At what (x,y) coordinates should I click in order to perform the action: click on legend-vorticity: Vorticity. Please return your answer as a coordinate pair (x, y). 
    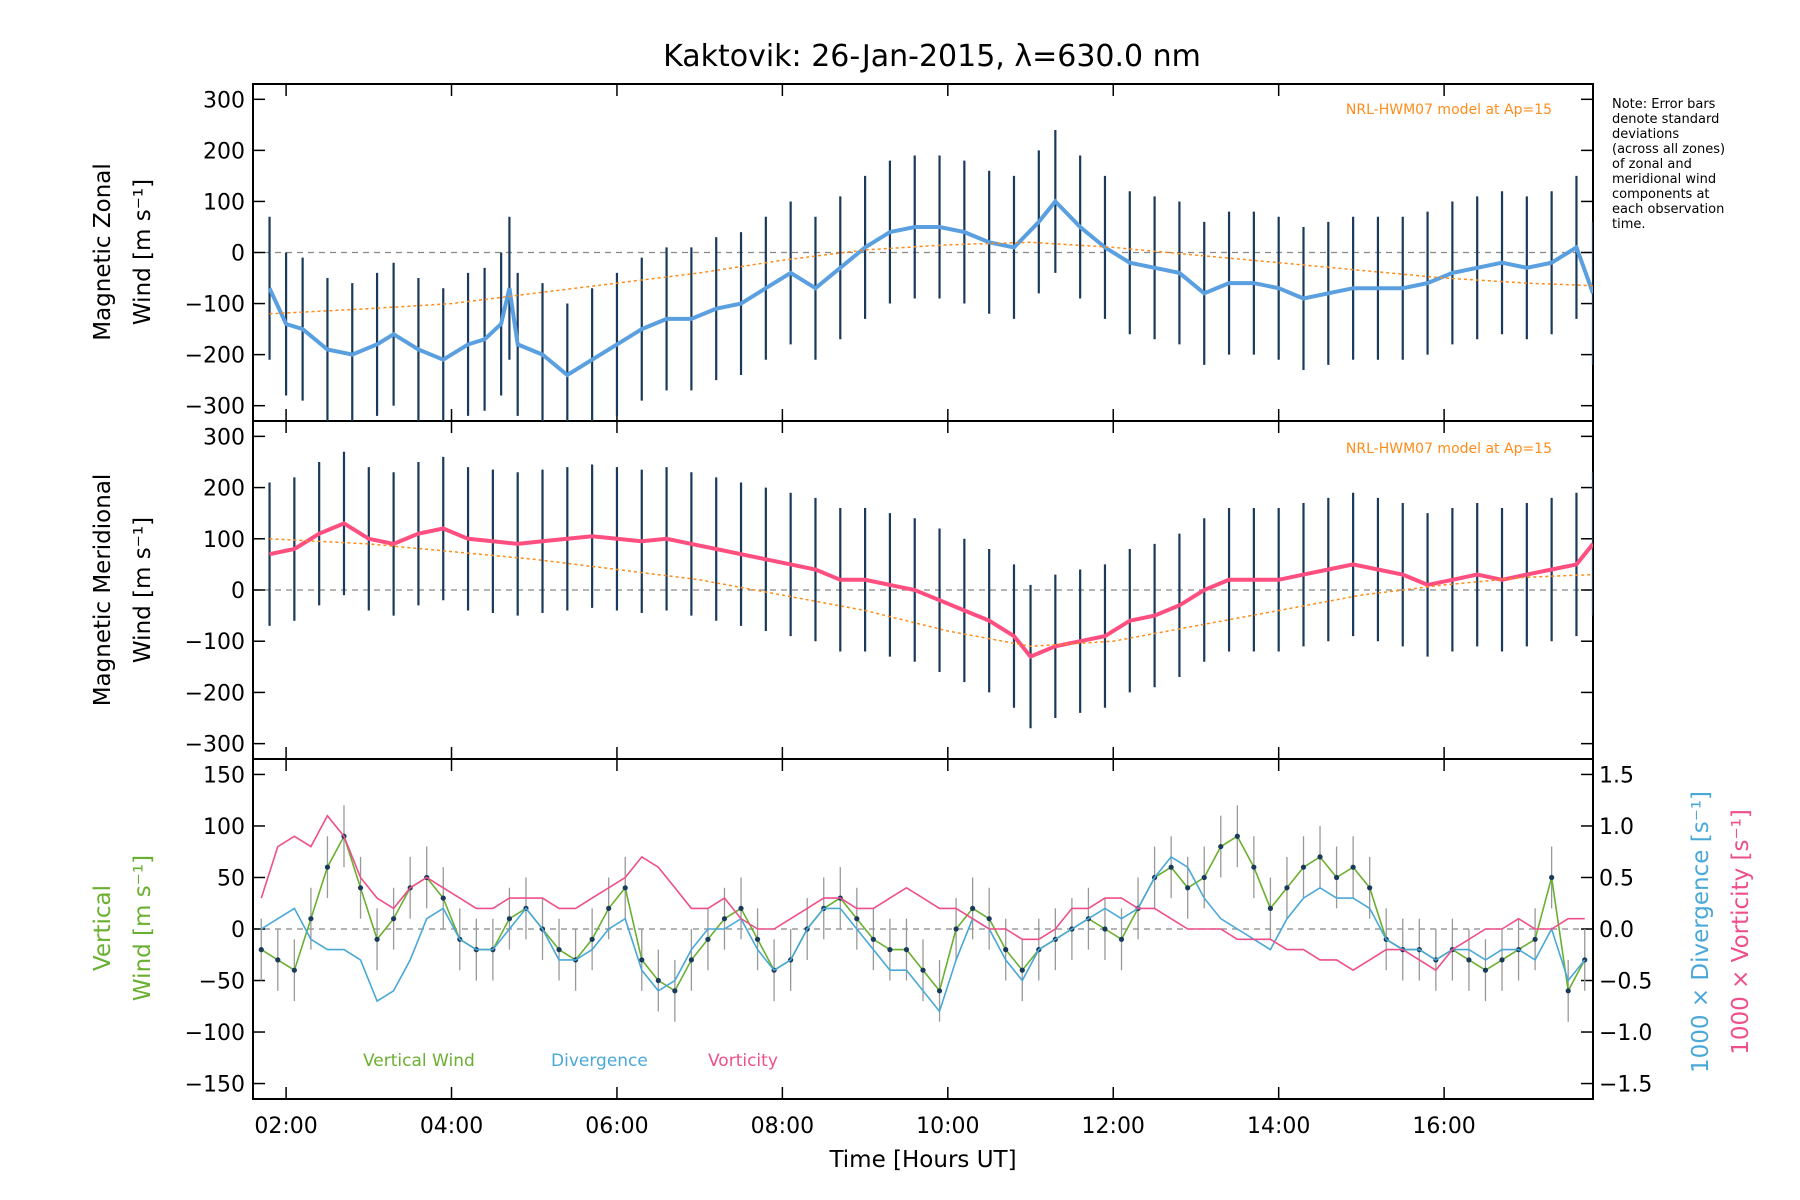
    Looking at the image, I should click on (743, 1061).